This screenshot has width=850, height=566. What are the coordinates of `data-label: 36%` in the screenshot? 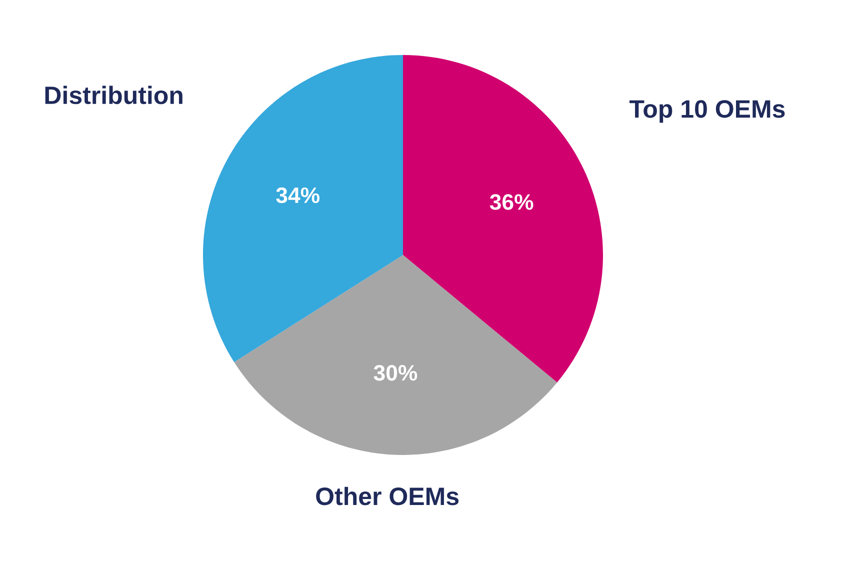 It's located at (512, 202).